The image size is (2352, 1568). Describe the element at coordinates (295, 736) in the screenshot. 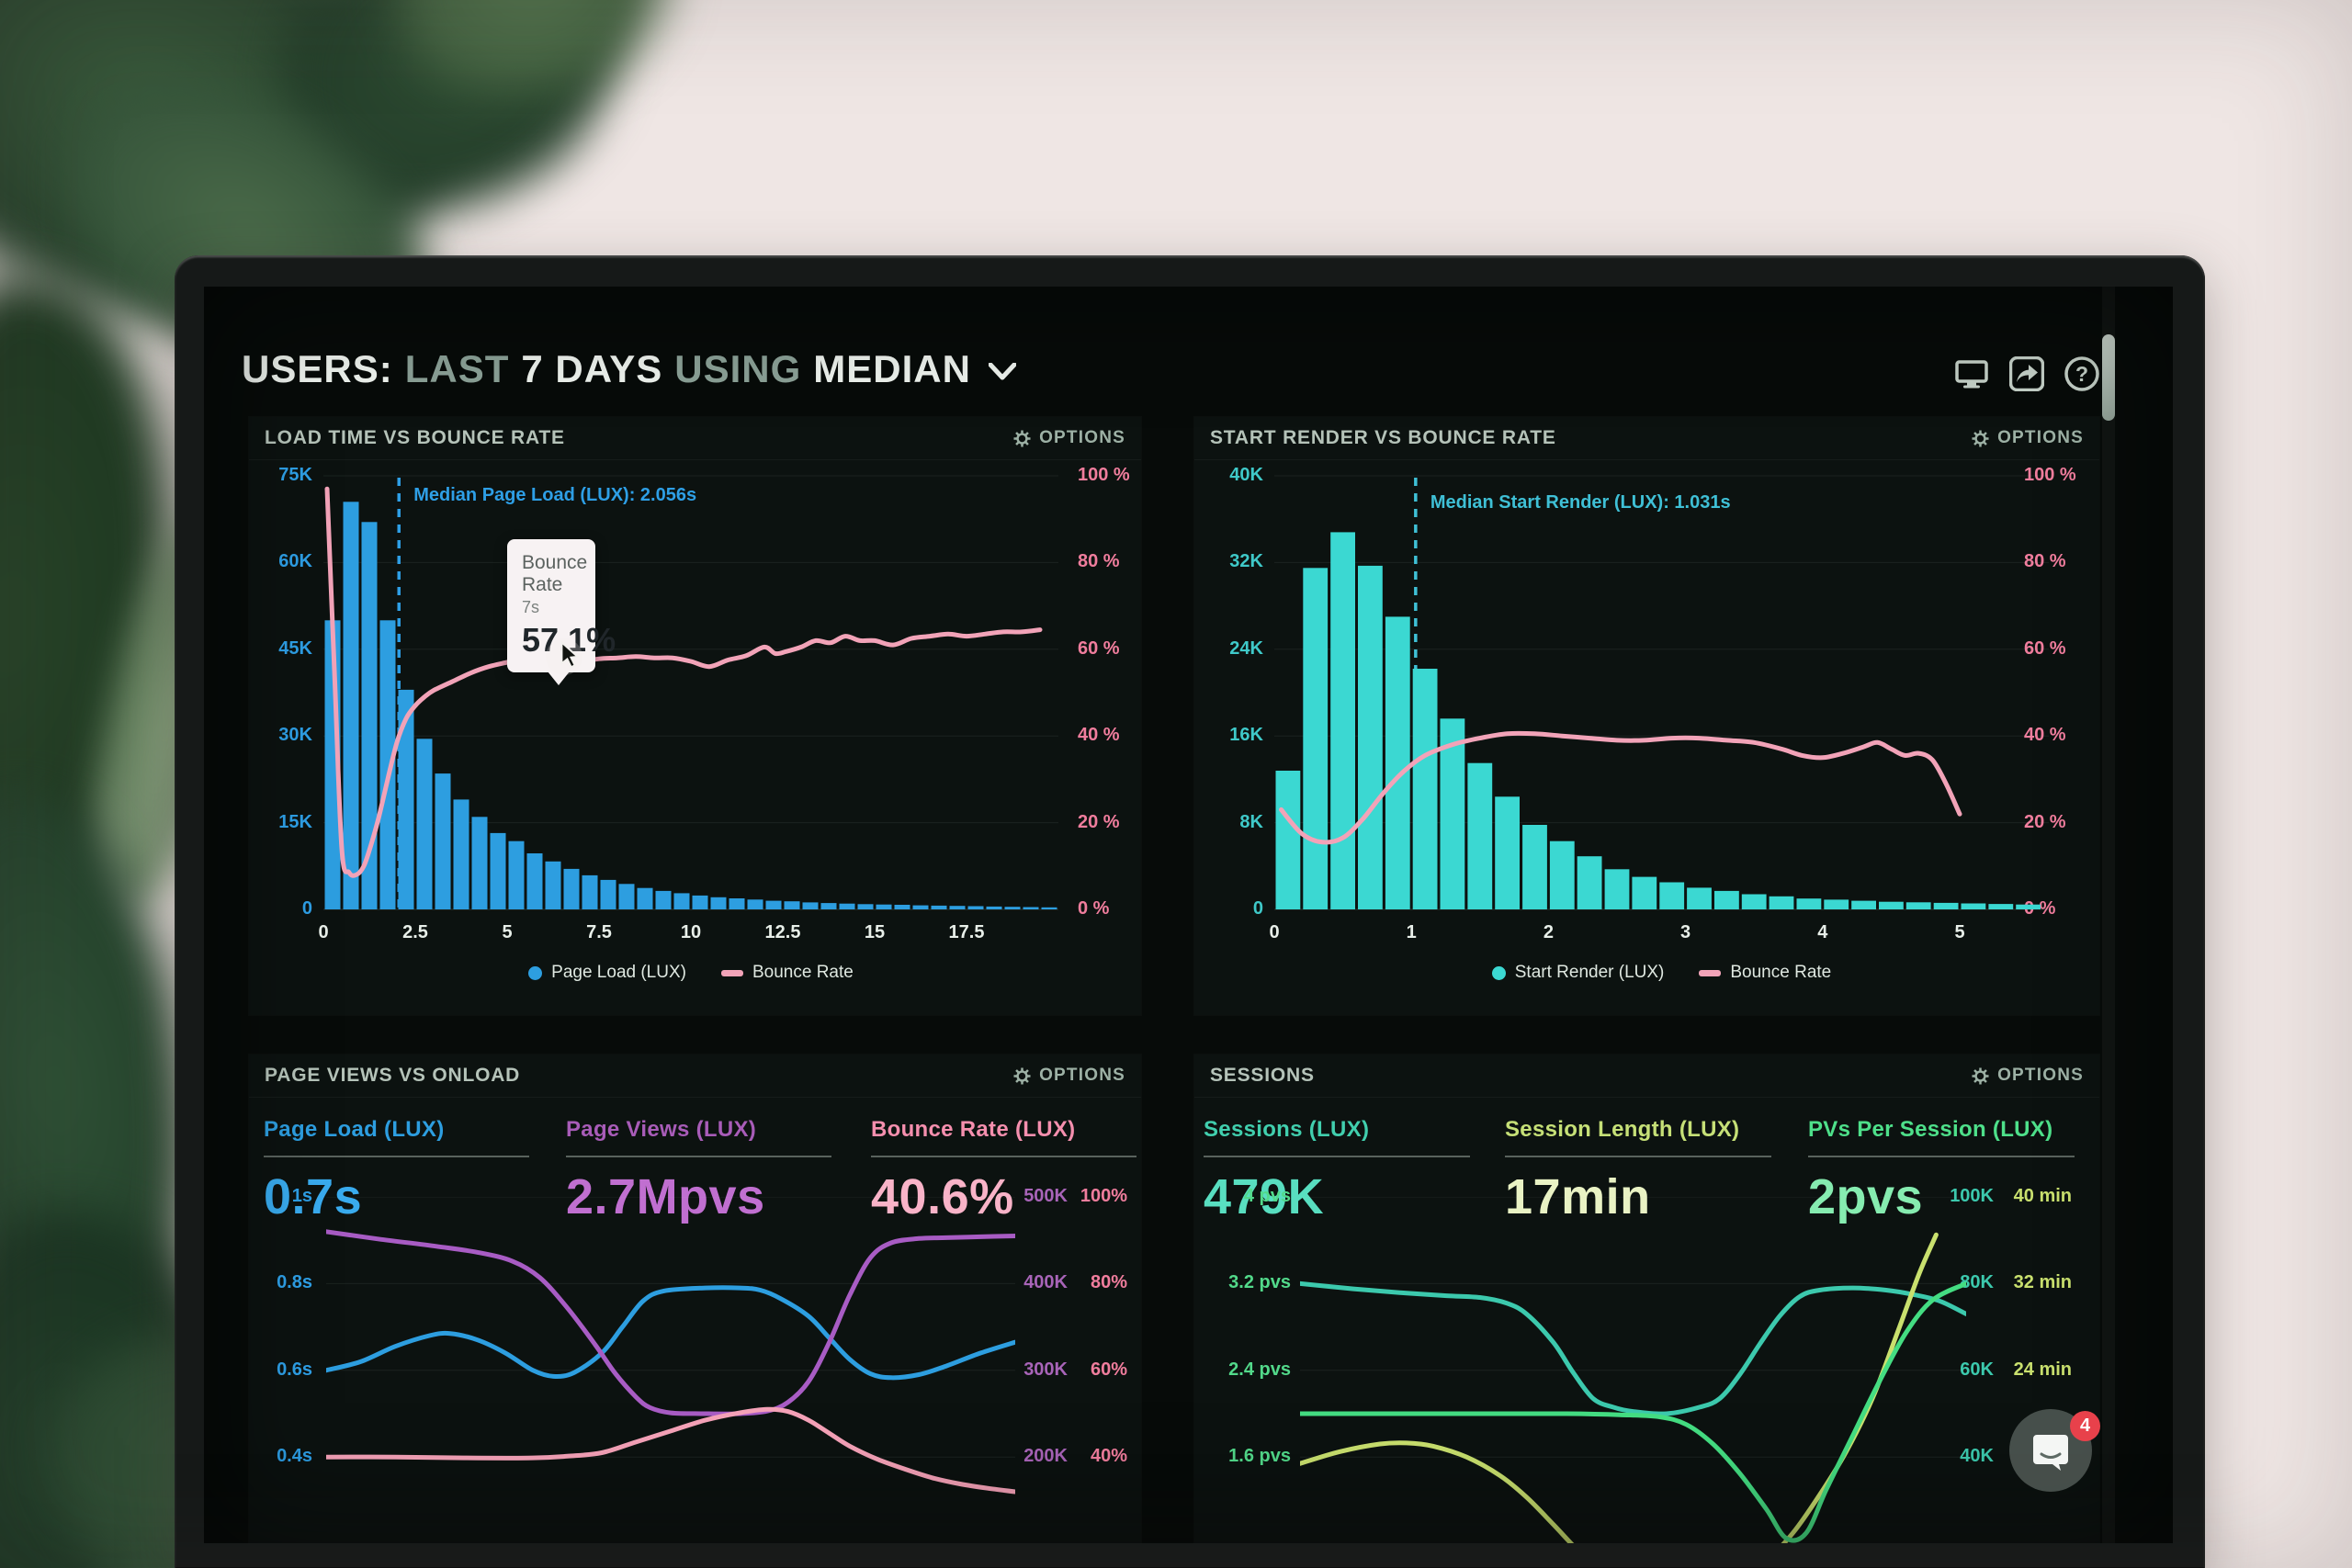

I see `axis-tick: 30K` at that location.